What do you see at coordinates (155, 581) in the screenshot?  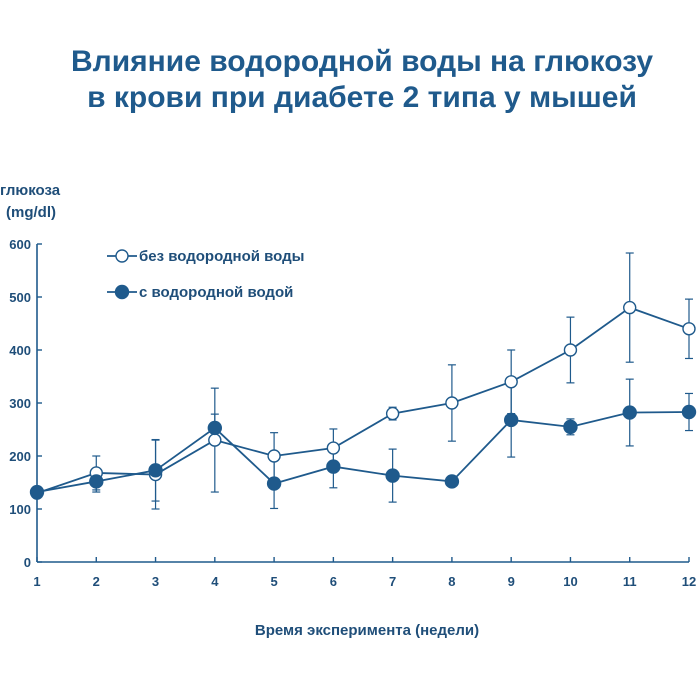 I see `x-tick-label: 3` at bounding box center [155, 581].